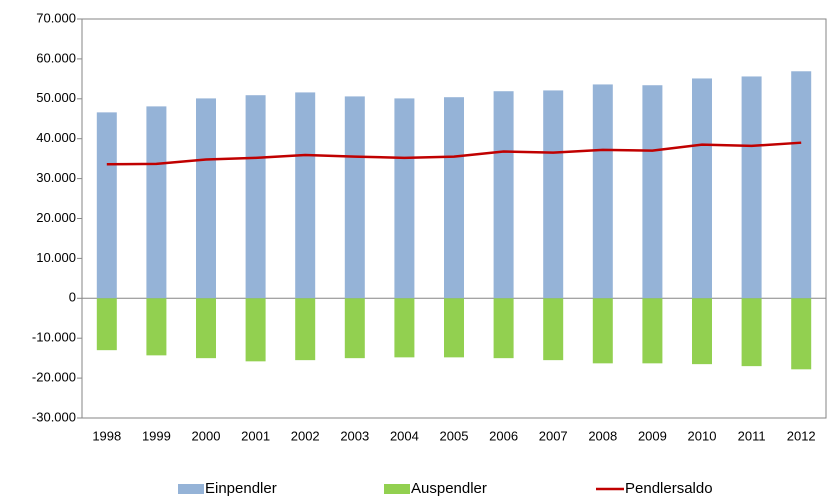  I want to click on x-tick-label: 2009, so click(652, 435).